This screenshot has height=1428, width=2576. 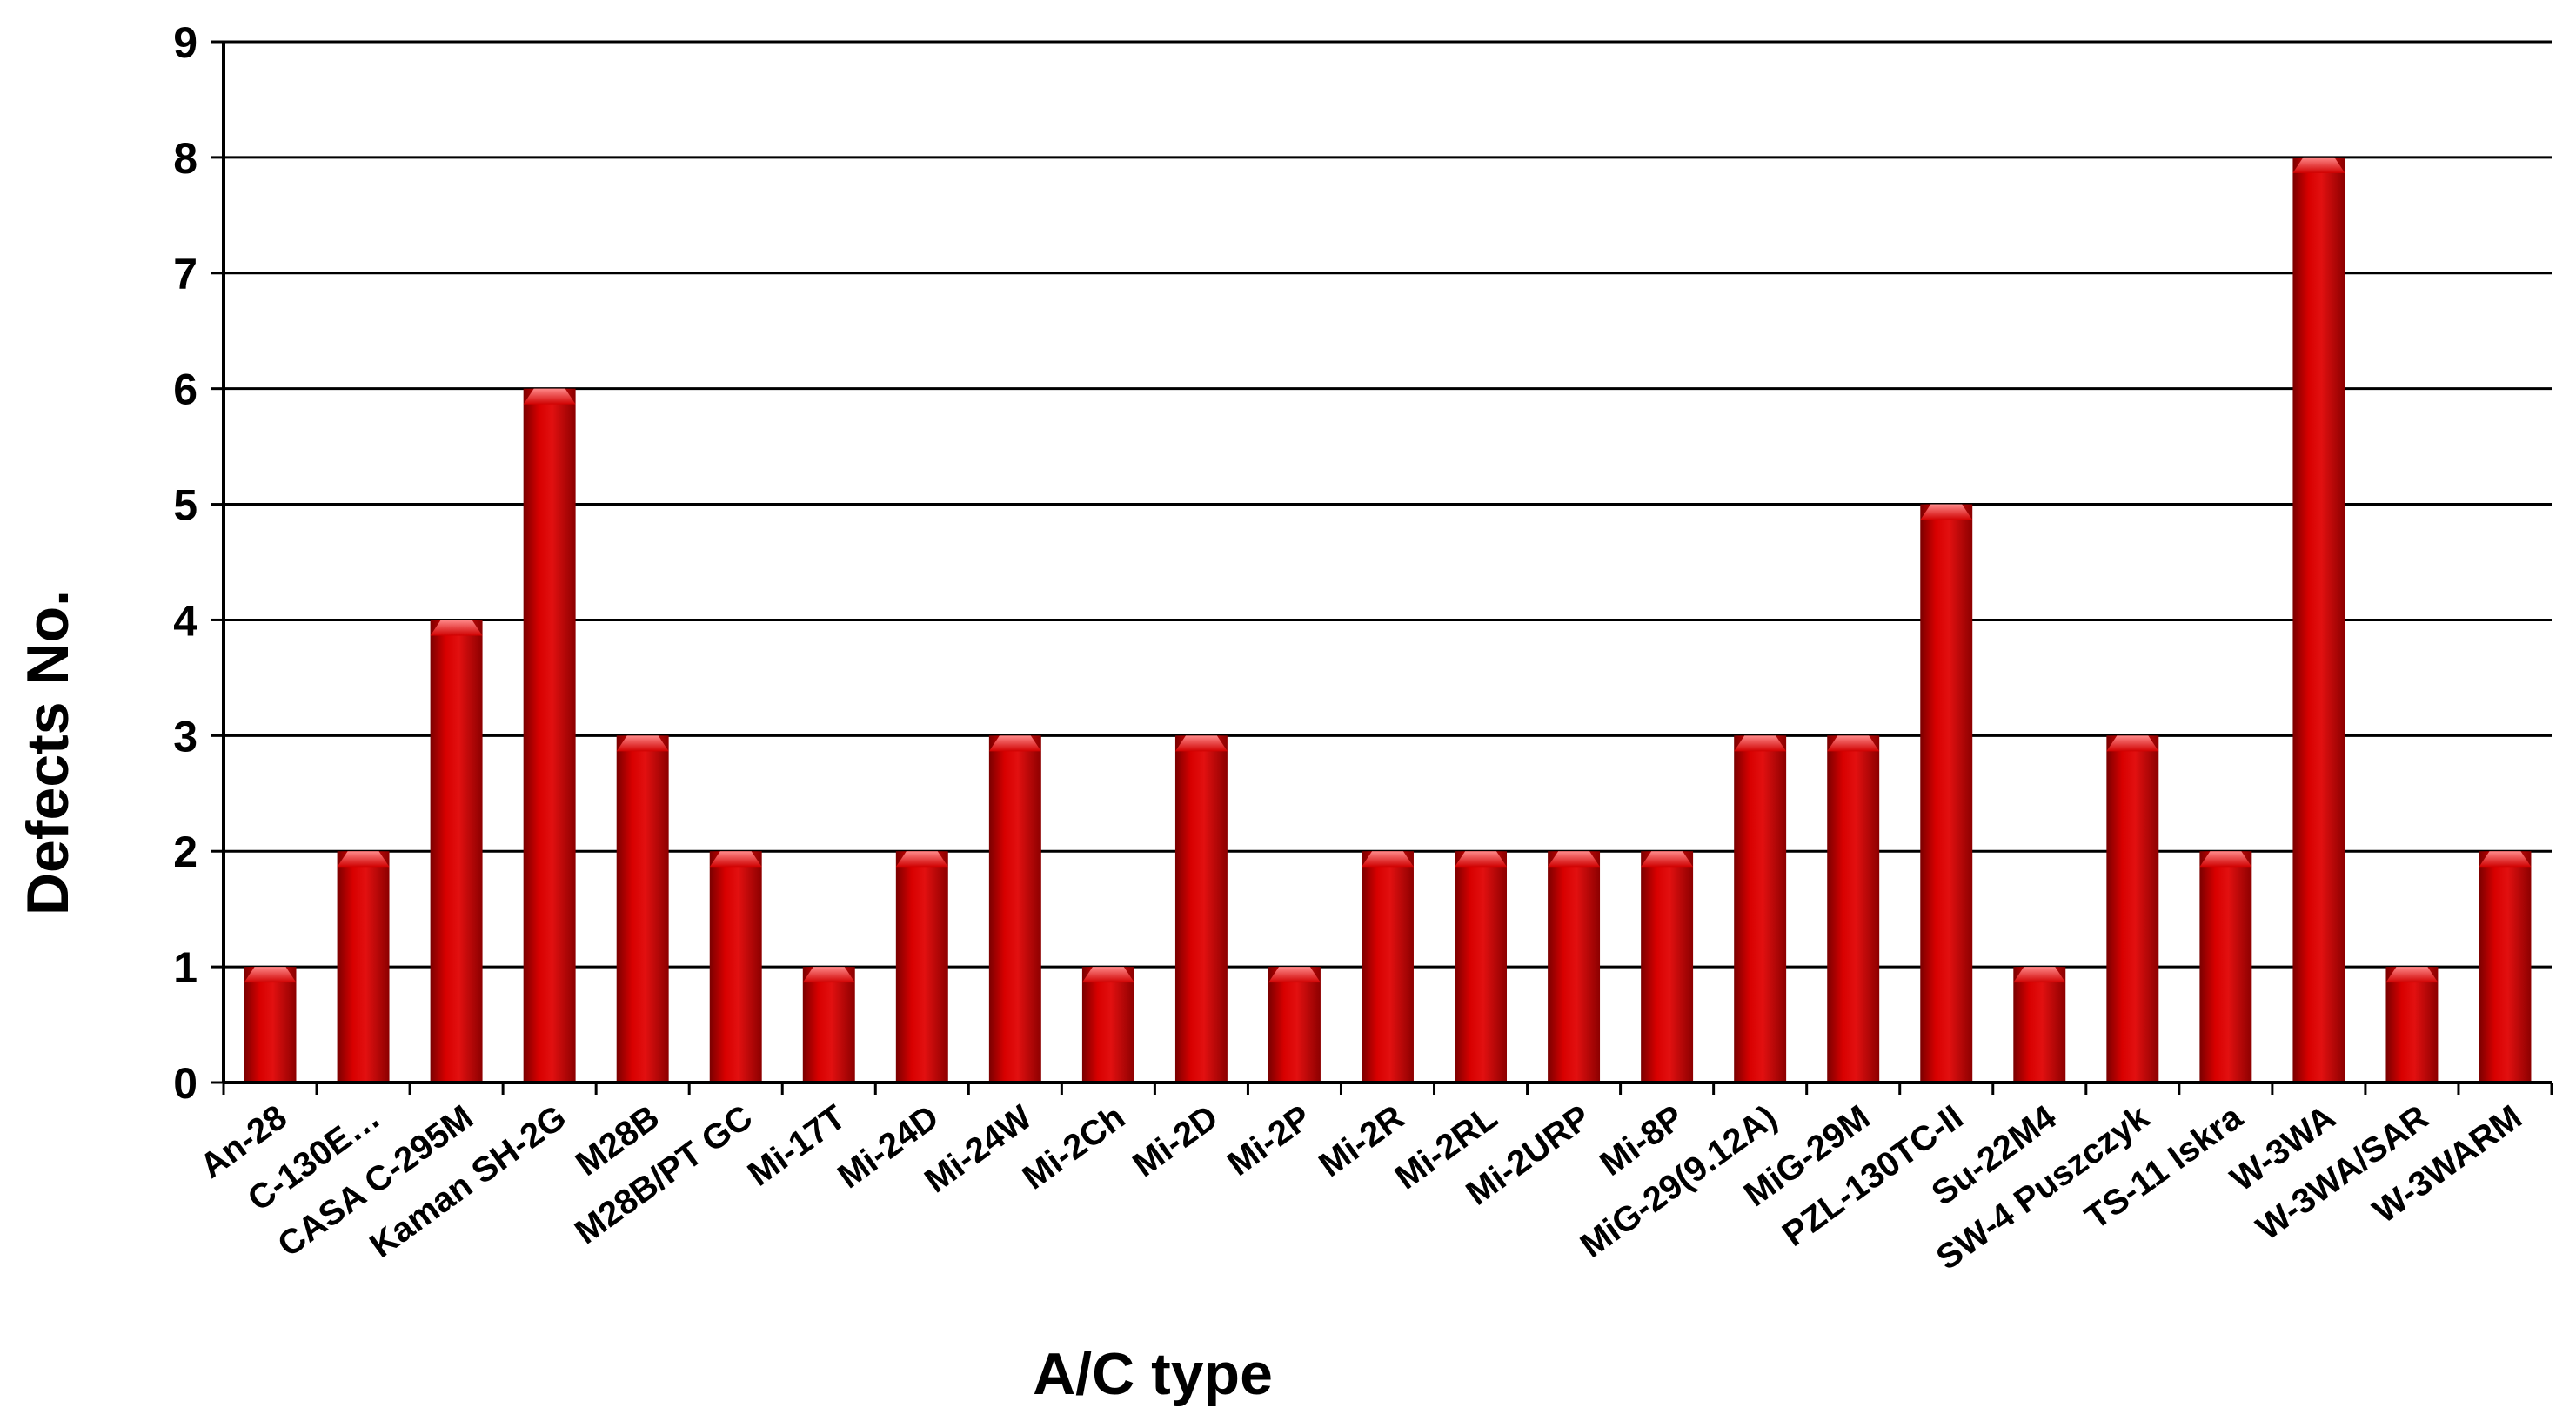 What do you see at coordinates (185, 158) in the screenshot?
I see `y-tick-label-8: 8` at bounding box center [185, 158].